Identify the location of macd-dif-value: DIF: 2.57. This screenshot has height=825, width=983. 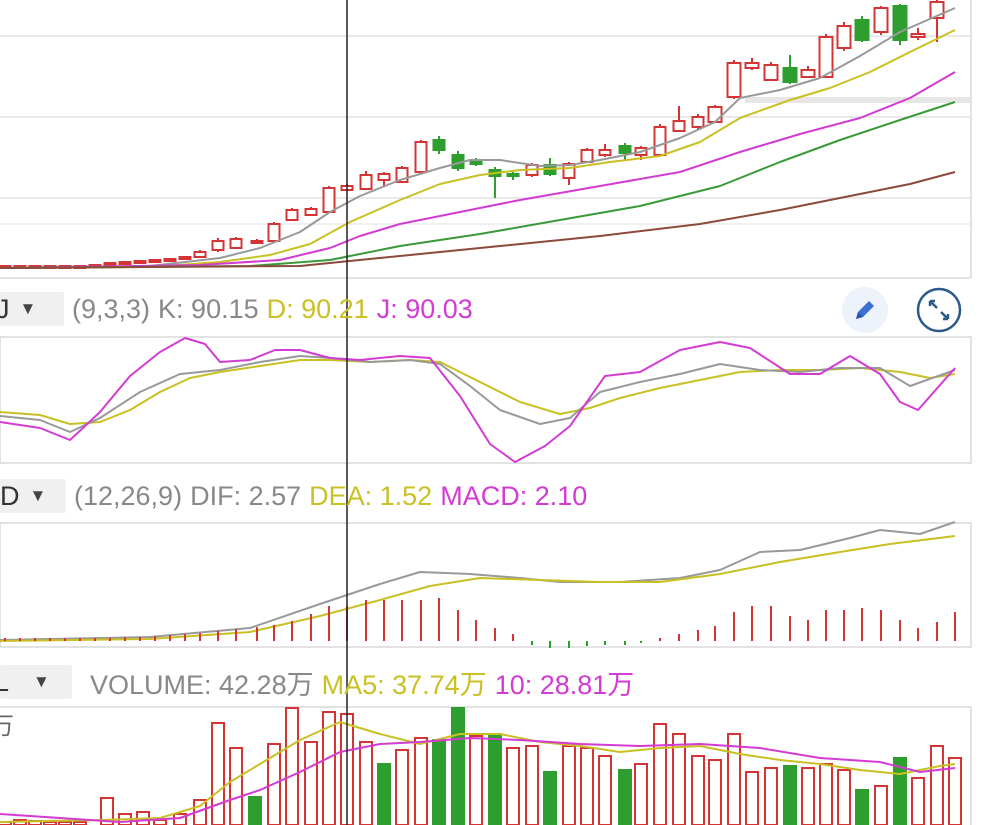
(246, 495).